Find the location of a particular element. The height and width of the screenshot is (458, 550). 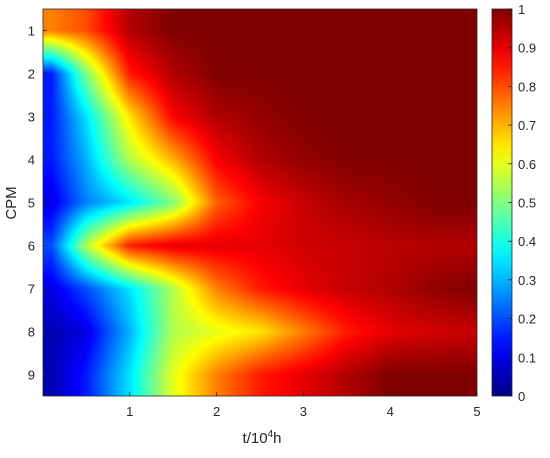

y-tick-label: 6 is located at coordinates (31, 246).